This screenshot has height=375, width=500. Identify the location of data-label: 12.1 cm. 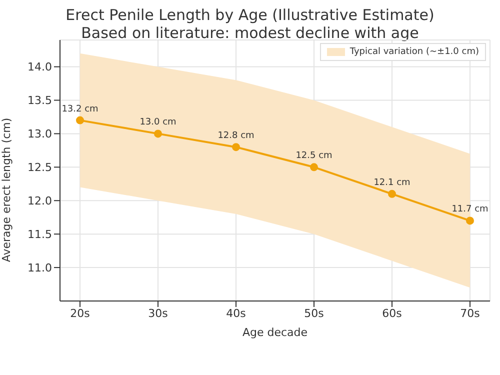
(392, 183).